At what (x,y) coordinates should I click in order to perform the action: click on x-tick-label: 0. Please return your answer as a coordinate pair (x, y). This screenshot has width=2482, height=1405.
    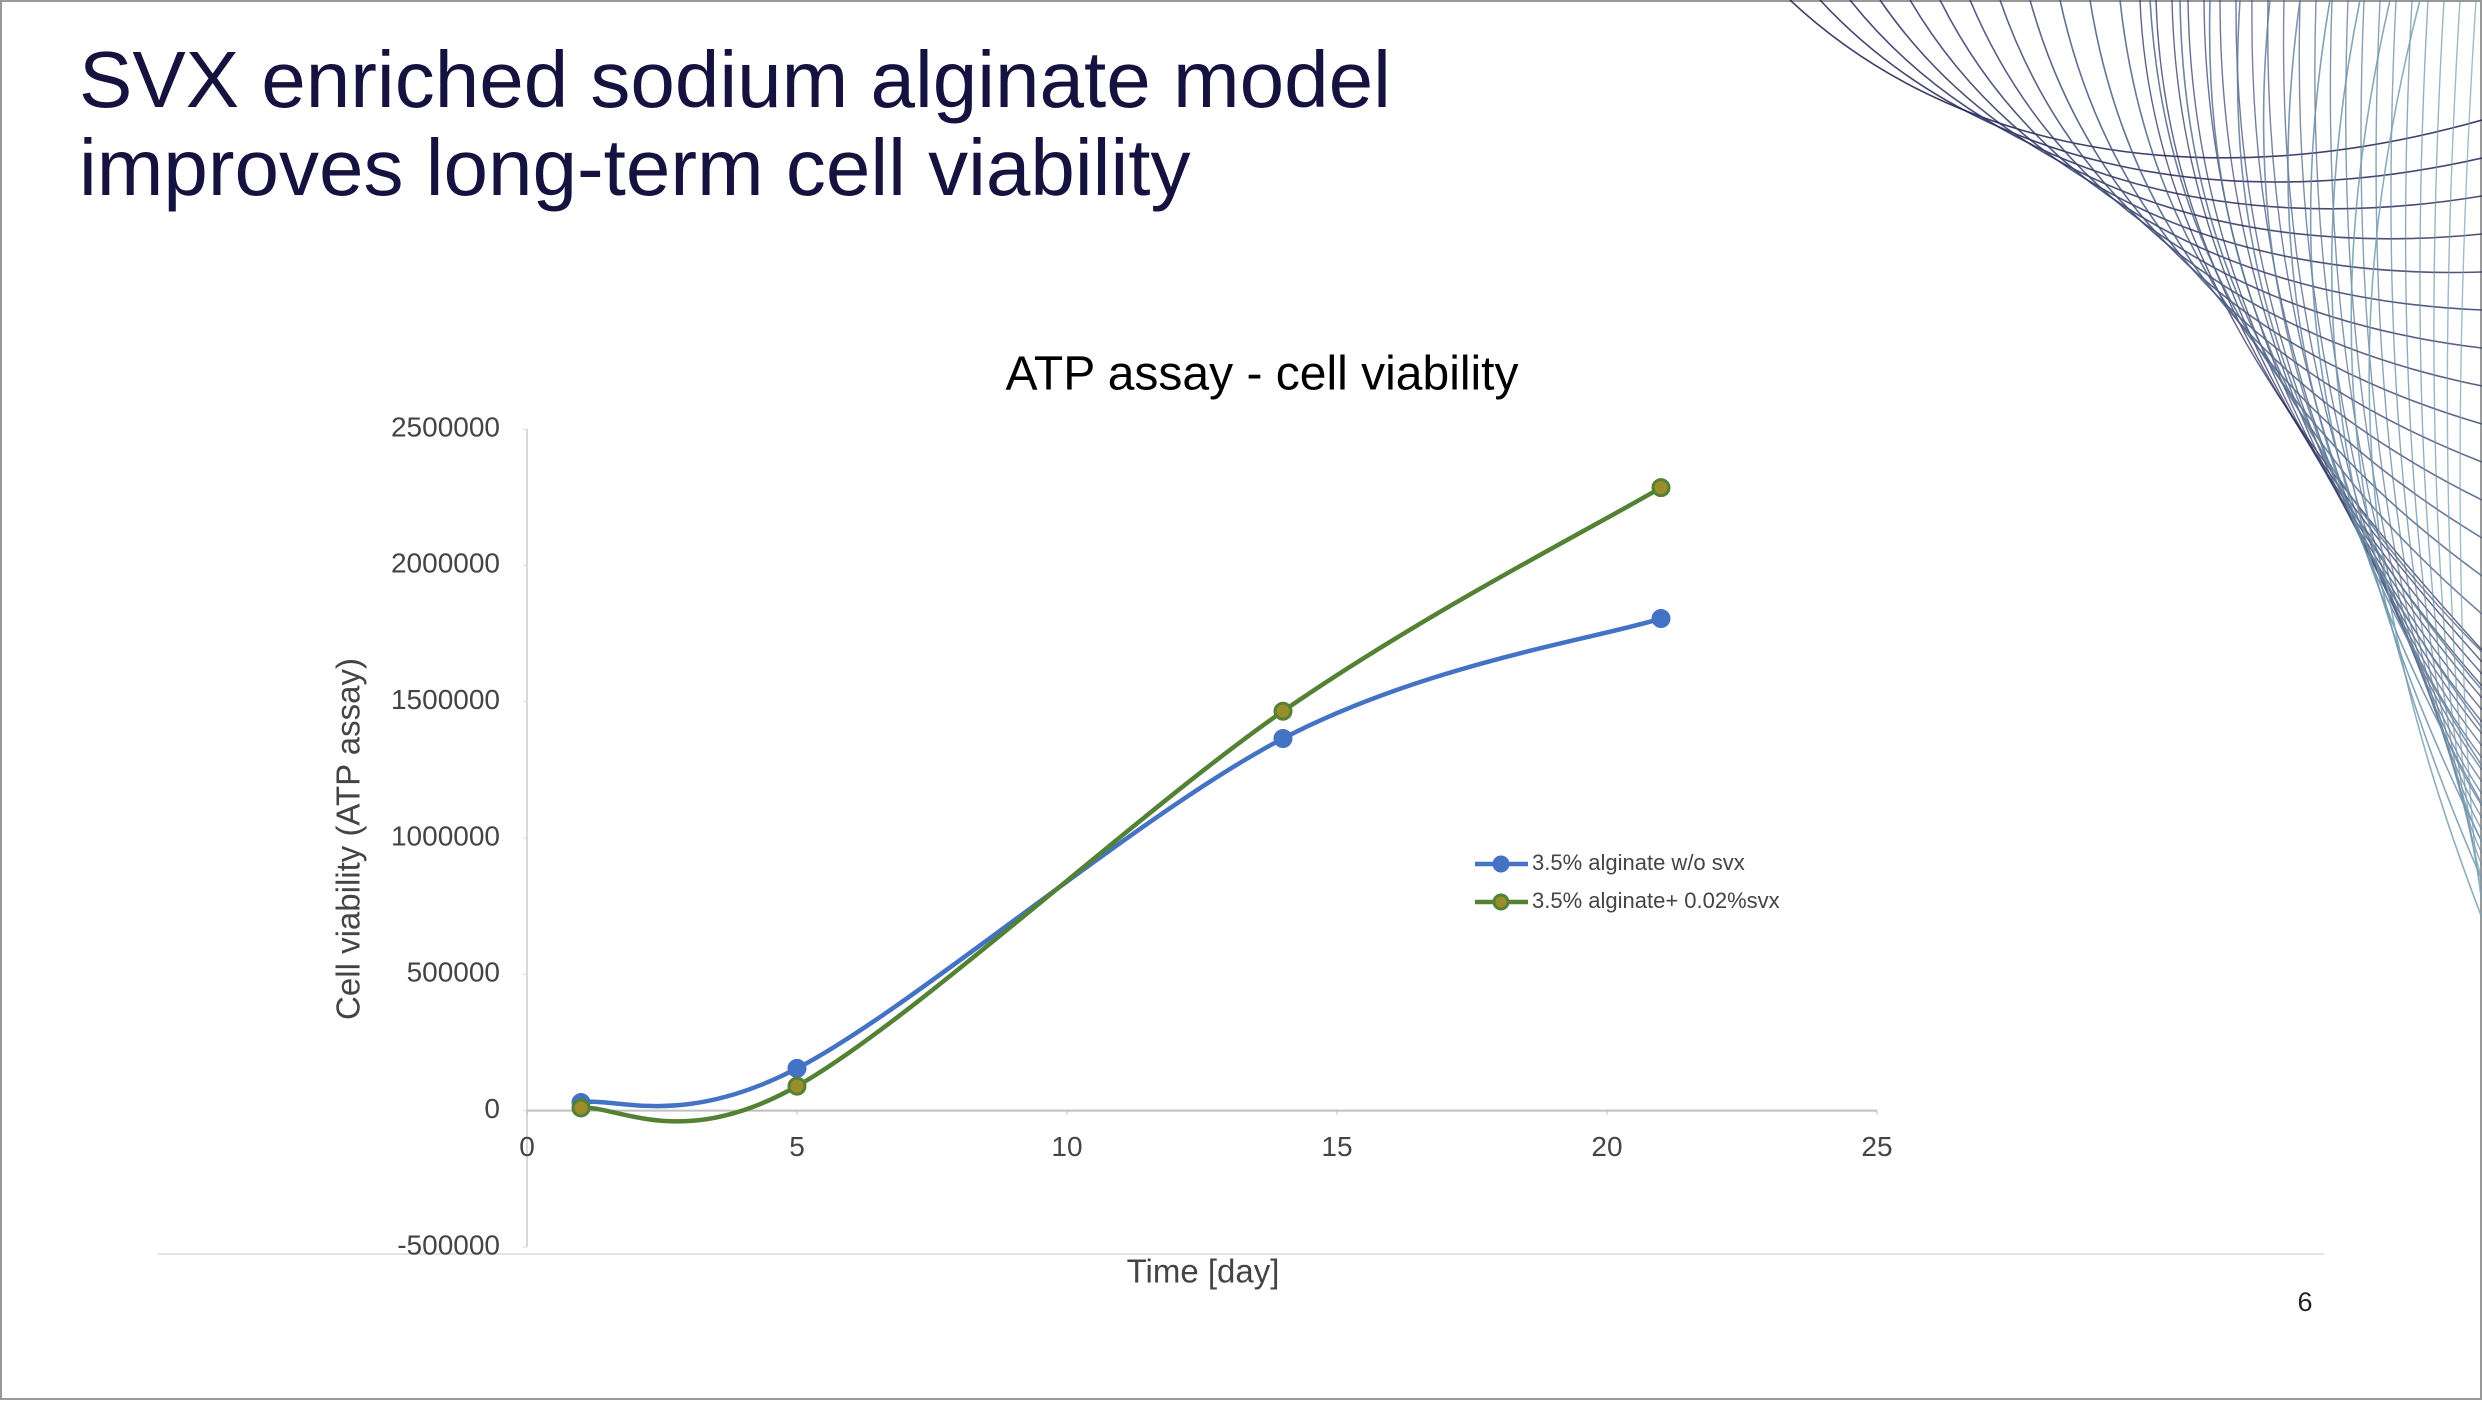
    Looking at the image, I should click on (527, 1146).